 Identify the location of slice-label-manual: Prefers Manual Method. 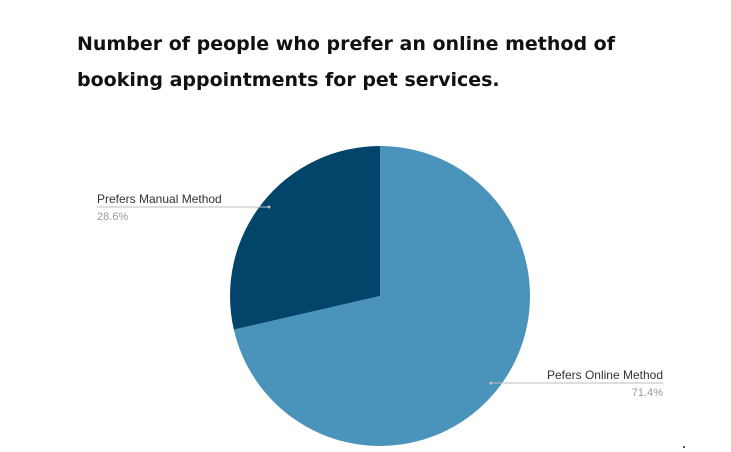
(159, 199).